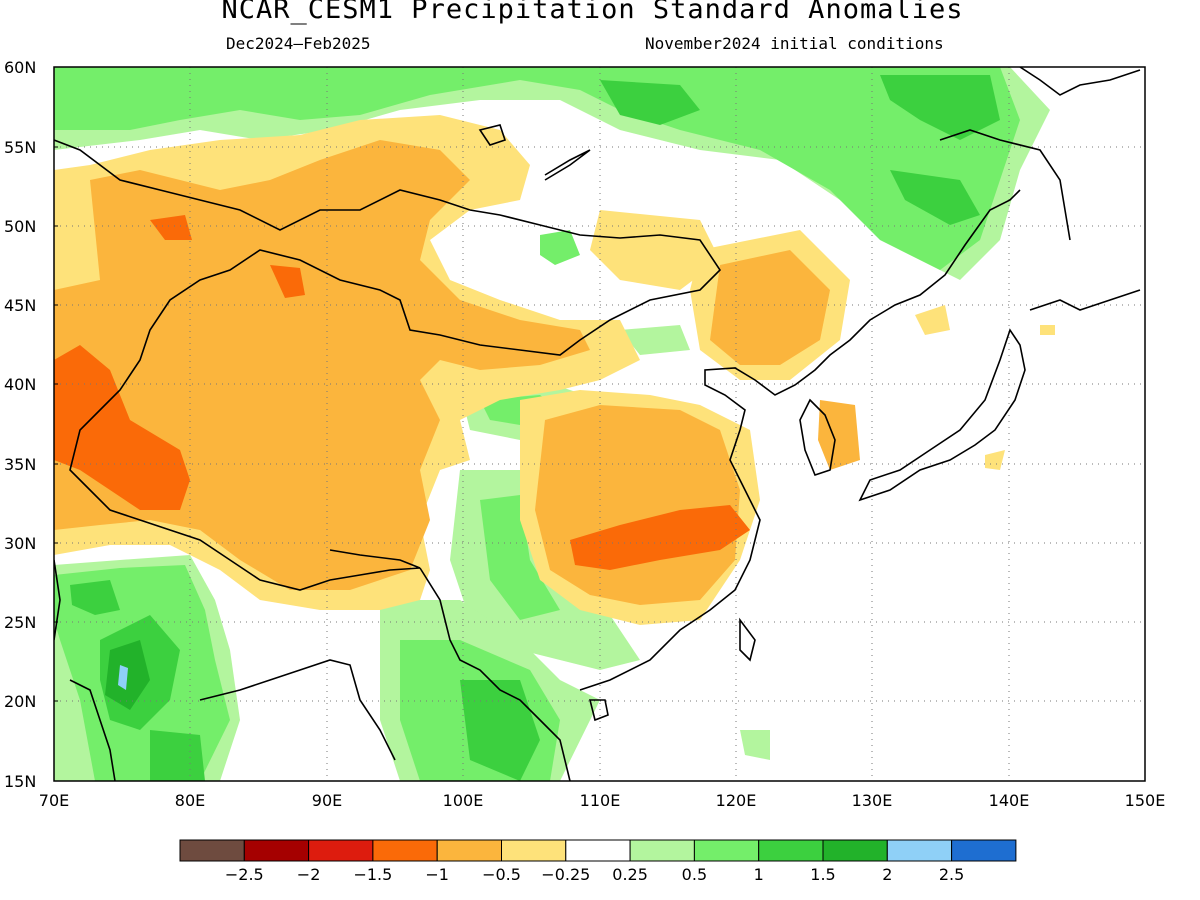  What do you see at coordinates (20, 781) in the screenshot?
I see `lat-label: 15N` at bounding box center [20, 781].